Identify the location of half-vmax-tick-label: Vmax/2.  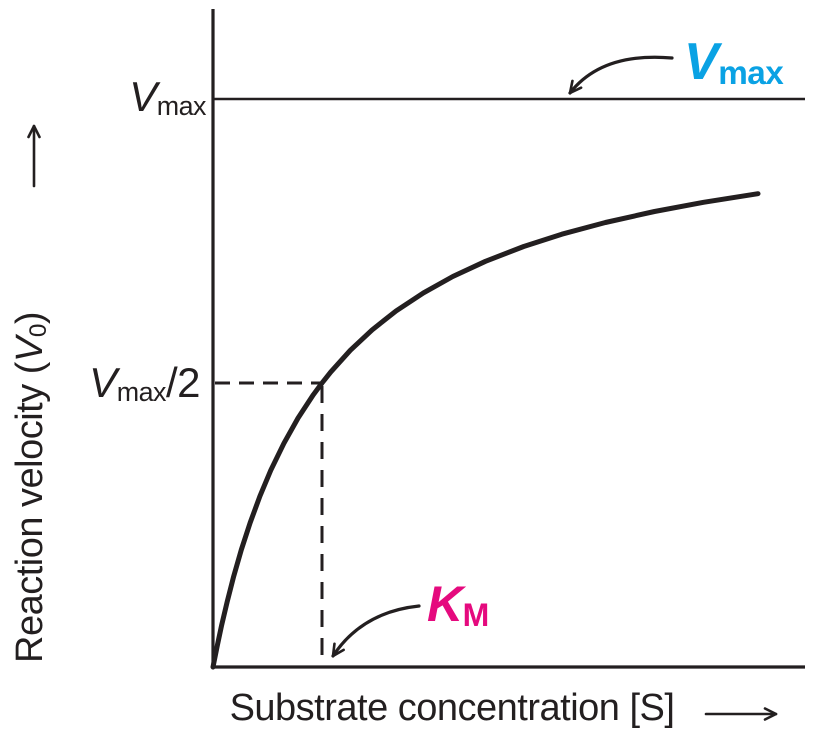
(110, 383).